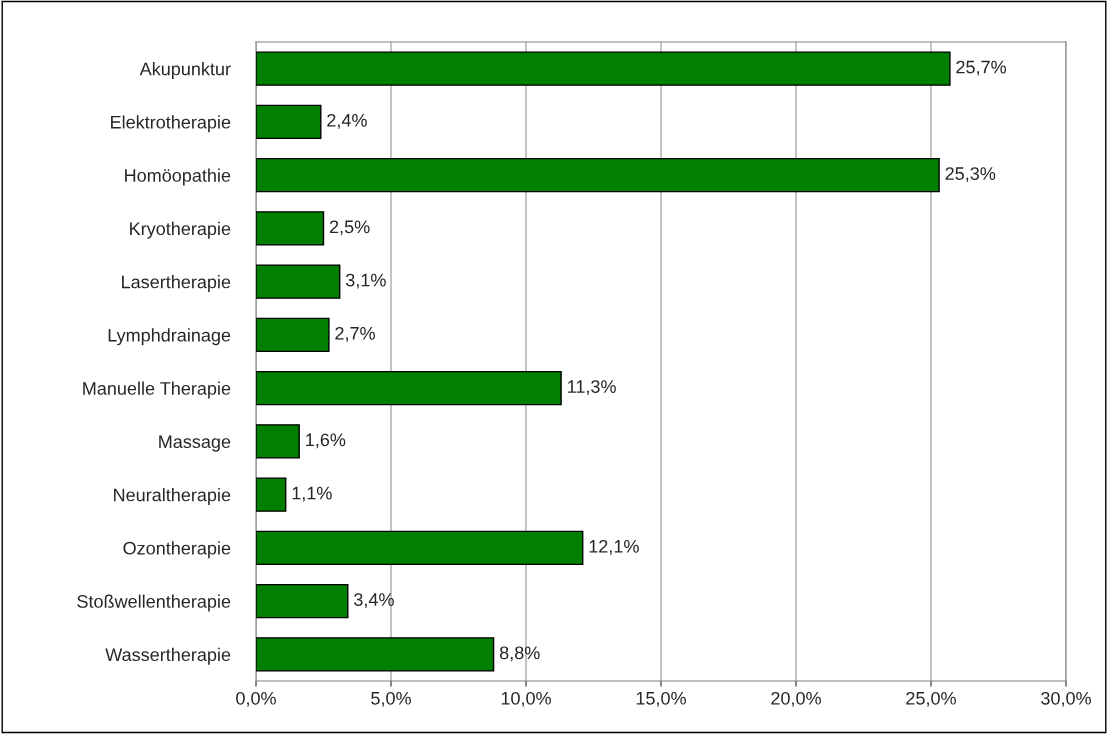 The image size is (1108, 734). What do you see at coordinates (178, 177) in the screenshot?
I see `y-tick-label: Homöopathie` at bounding box center [178, 177].